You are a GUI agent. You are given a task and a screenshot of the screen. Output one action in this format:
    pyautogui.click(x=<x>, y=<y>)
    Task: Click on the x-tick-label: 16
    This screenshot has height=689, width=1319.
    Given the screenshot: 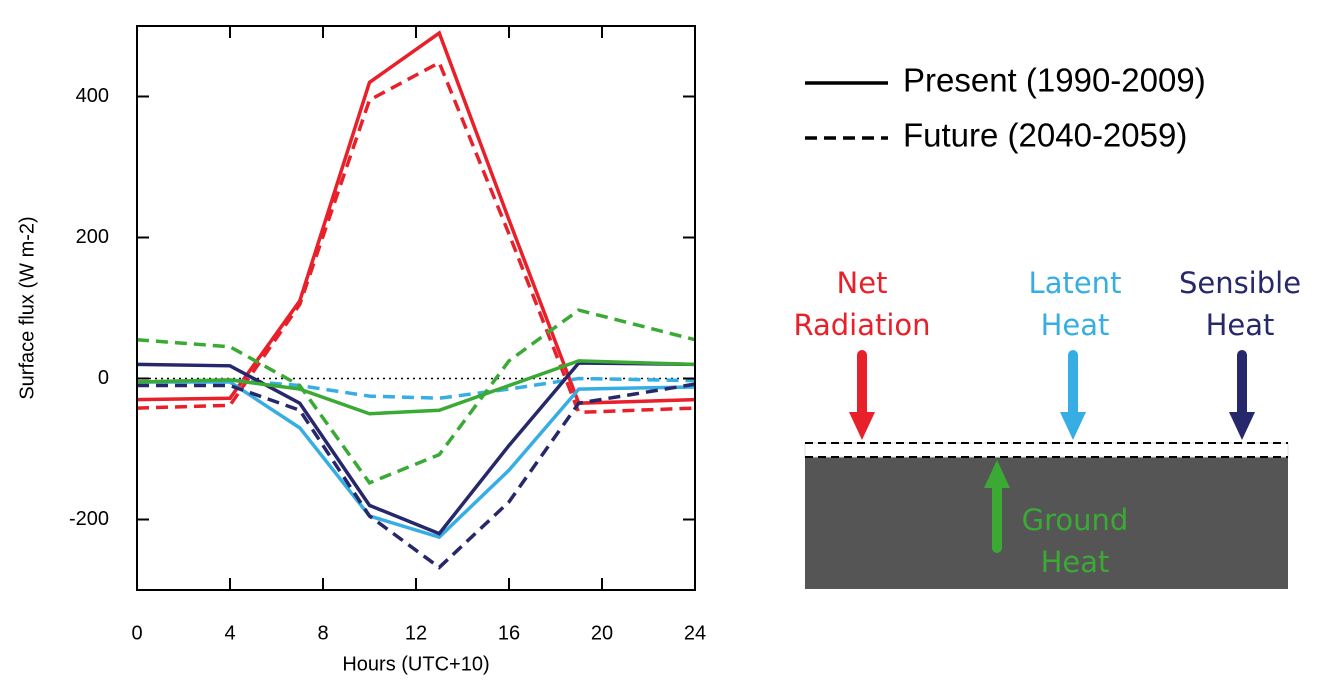 What is the action you would take?
    pyautogui.click(x=509, y=633)
    